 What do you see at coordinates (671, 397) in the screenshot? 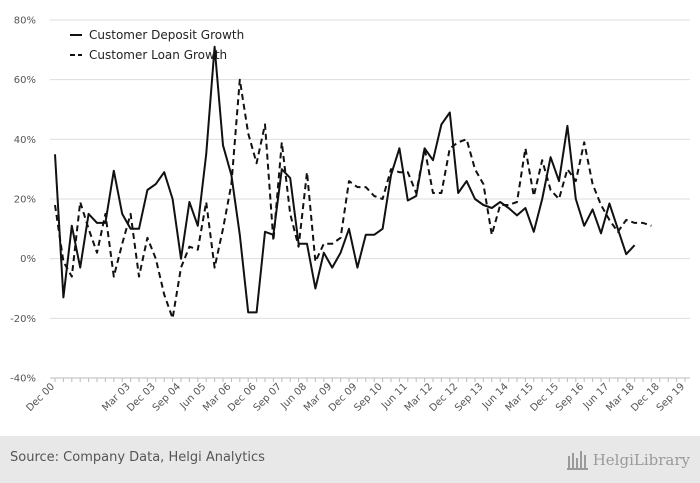
I see `x-tick-label: Sep 19` at bounding box center [671, 397].